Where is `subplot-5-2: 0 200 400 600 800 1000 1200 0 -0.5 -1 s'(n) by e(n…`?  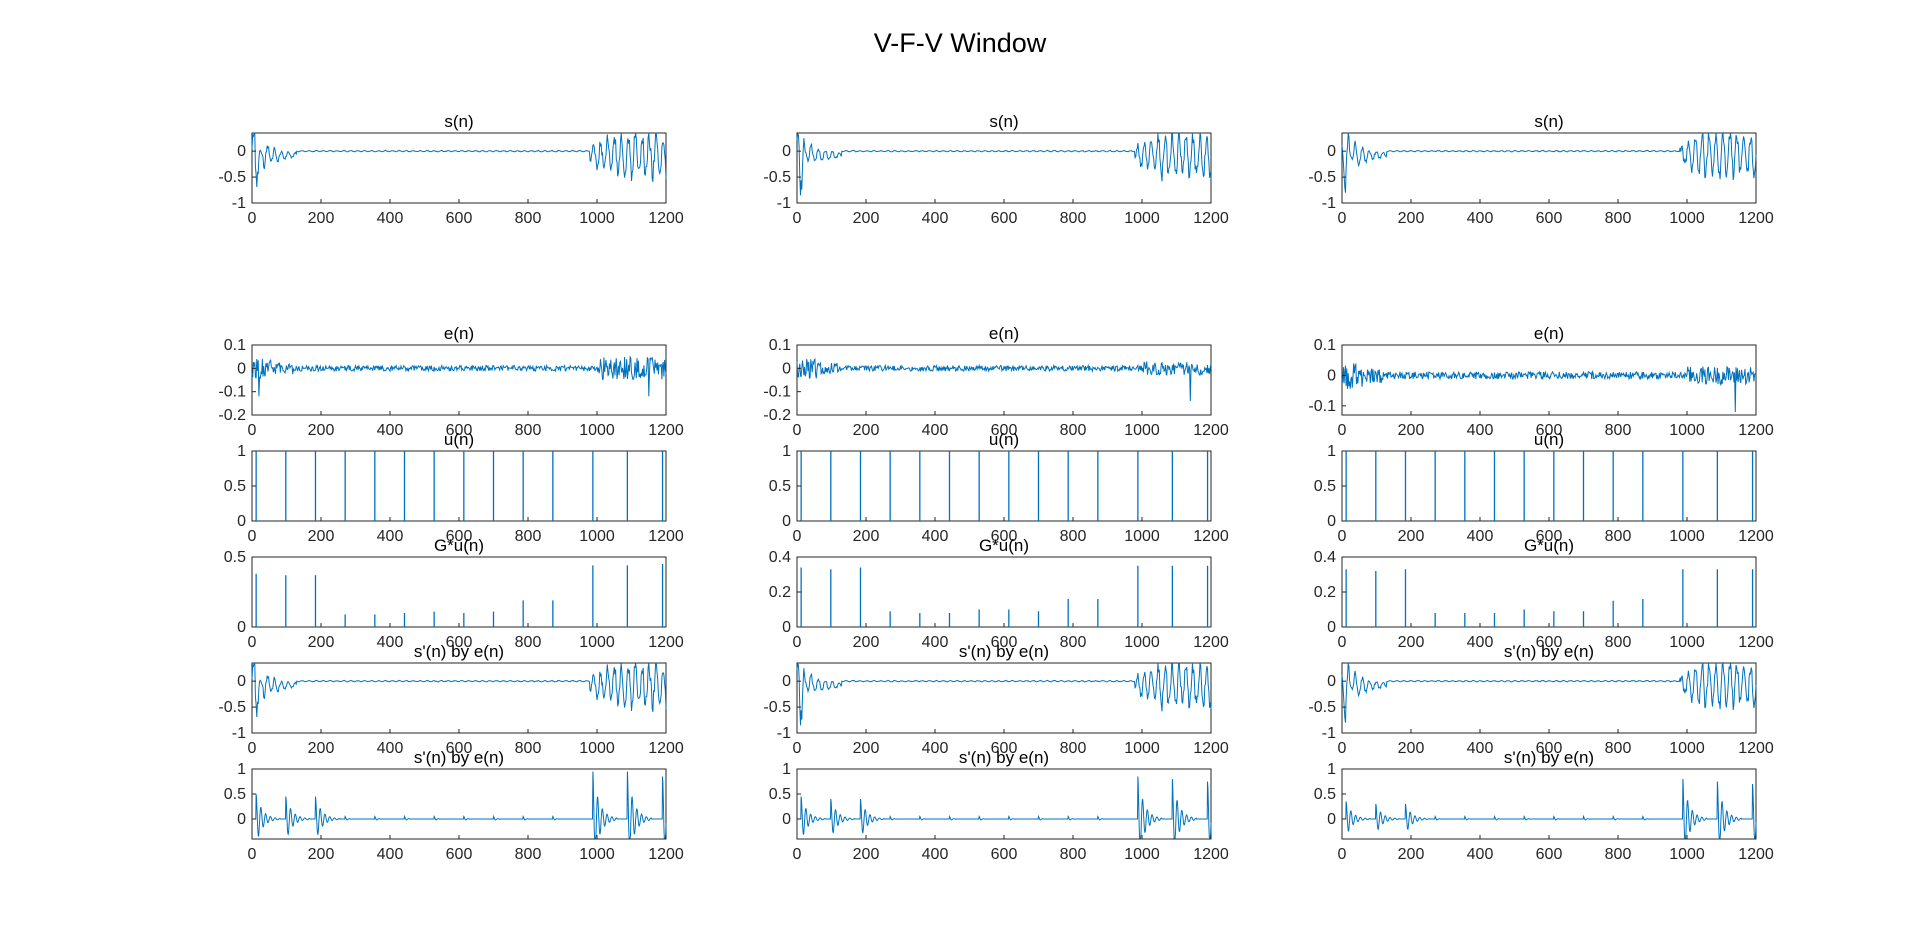
subplot-5-2: 0 200 400 600 800 1000 1200 0 -0.5 -1 s'(n) by e(n… is located at coordinates (1540, 699).